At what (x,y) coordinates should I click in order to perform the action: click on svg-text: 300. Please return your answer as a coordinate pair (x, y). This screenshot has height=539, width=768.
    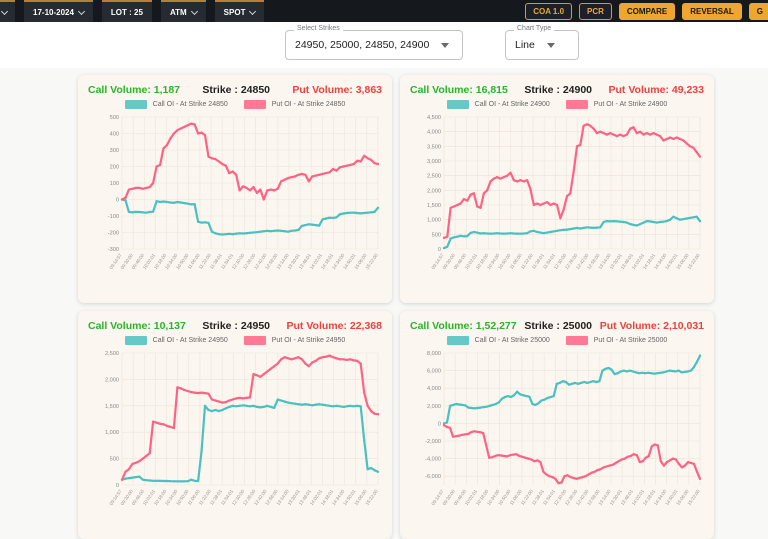
    Looking at the image, I should click on (114, 151).